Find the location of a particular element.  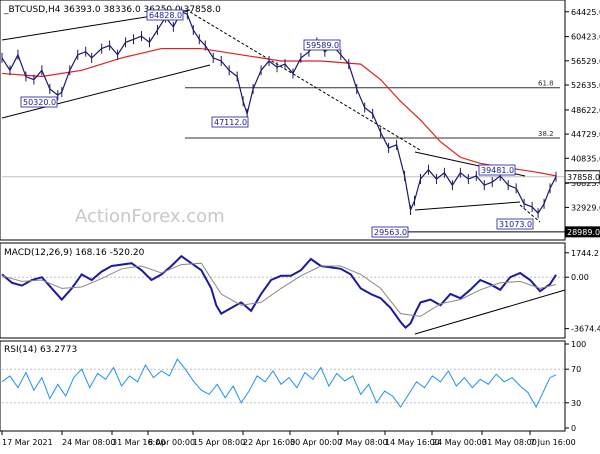

watermark: ActionForex.com is located at coordinates (150, 216).